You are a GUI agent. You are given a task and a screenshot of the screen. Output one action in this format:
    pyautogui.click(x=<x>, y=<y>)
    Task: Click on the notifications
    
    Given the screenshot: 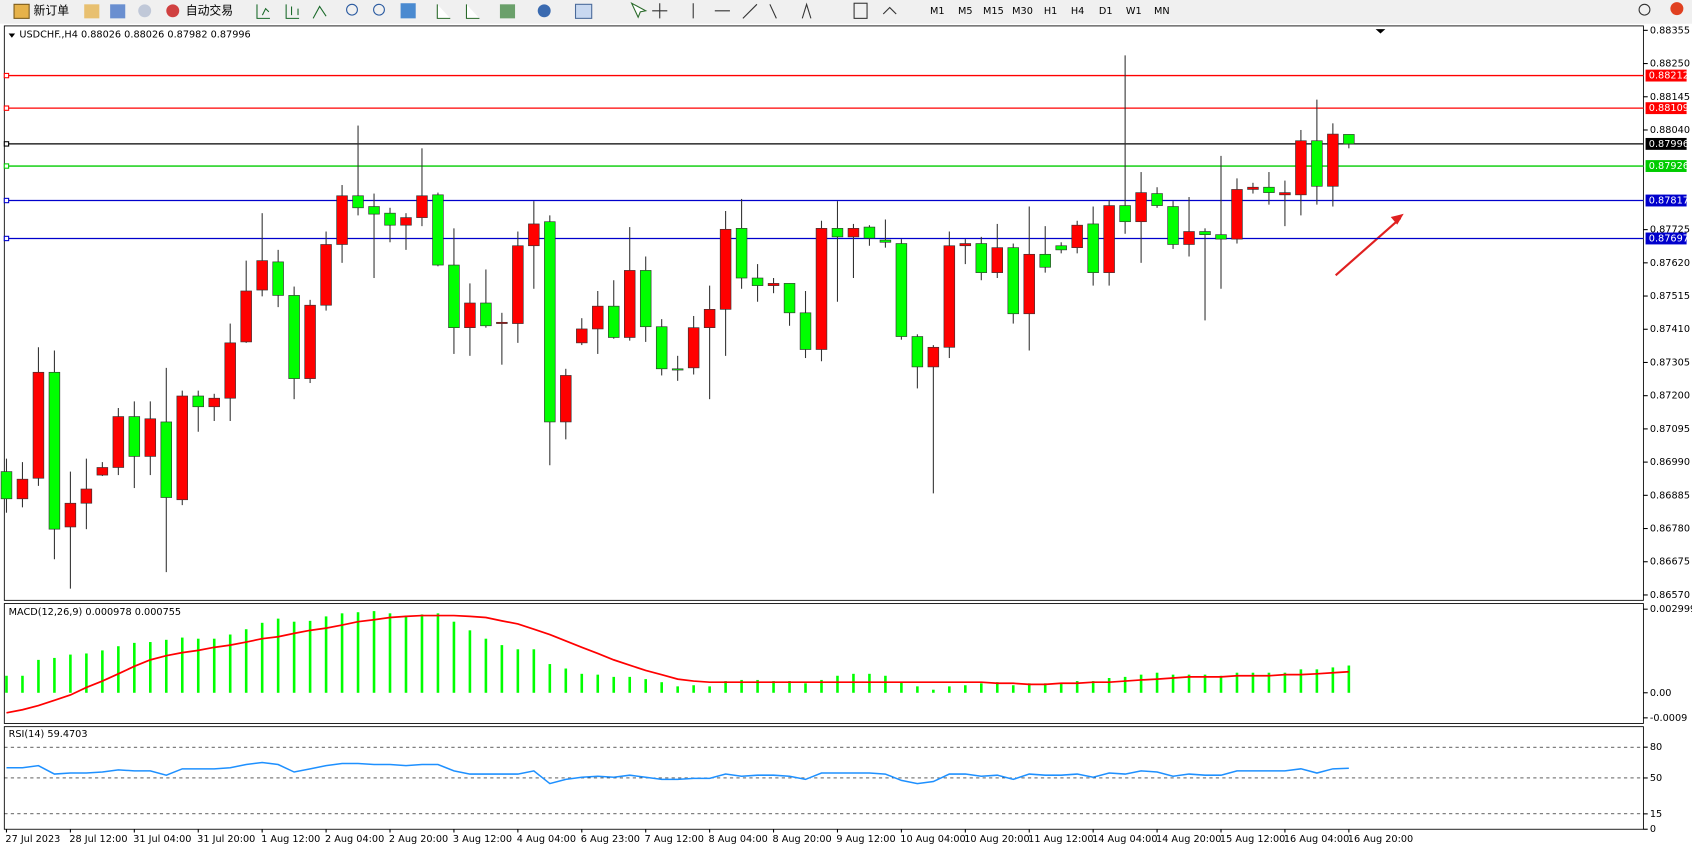 What is the action you would take?
    pyautogui.click(x=1677, y=9)
    